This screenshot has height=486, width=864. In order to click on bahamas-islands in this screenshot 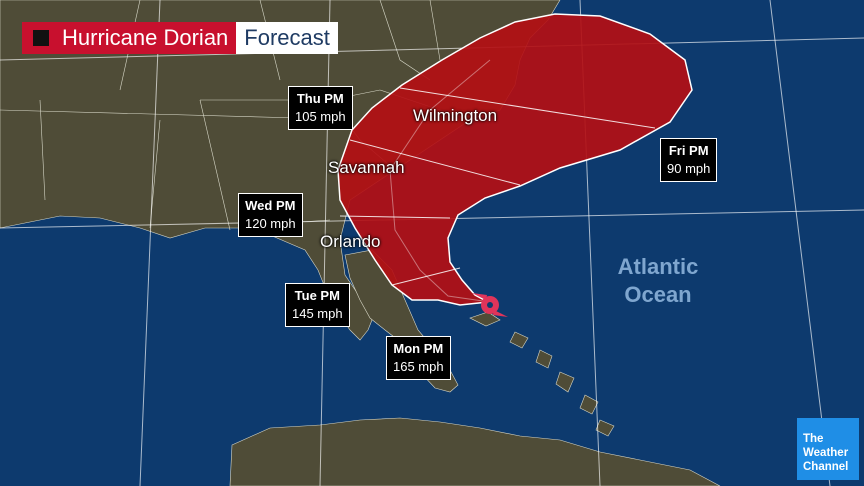, I will do `click(542, 374)`.